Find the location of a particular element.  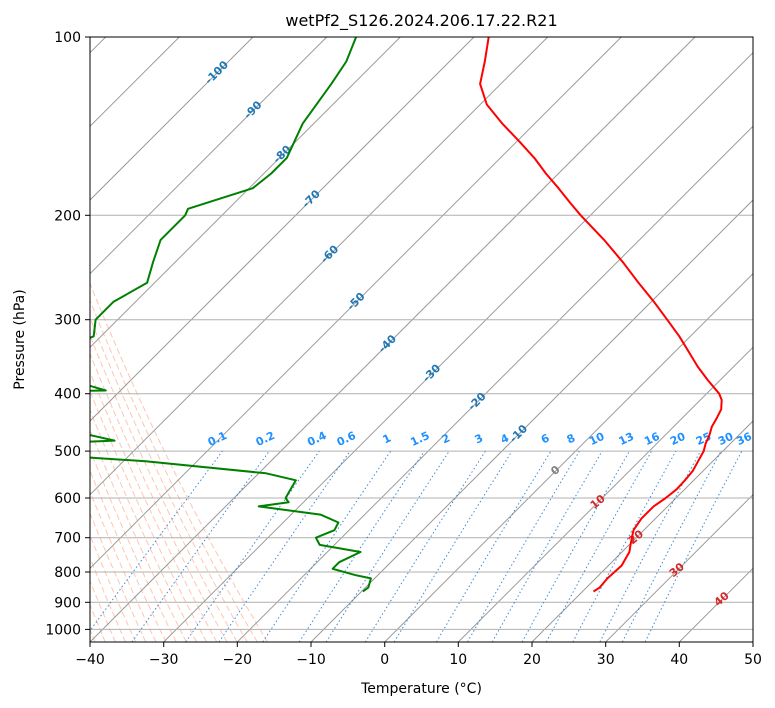

y-axis-label: Pressure (hPa) is located at coordinates (20, 339).